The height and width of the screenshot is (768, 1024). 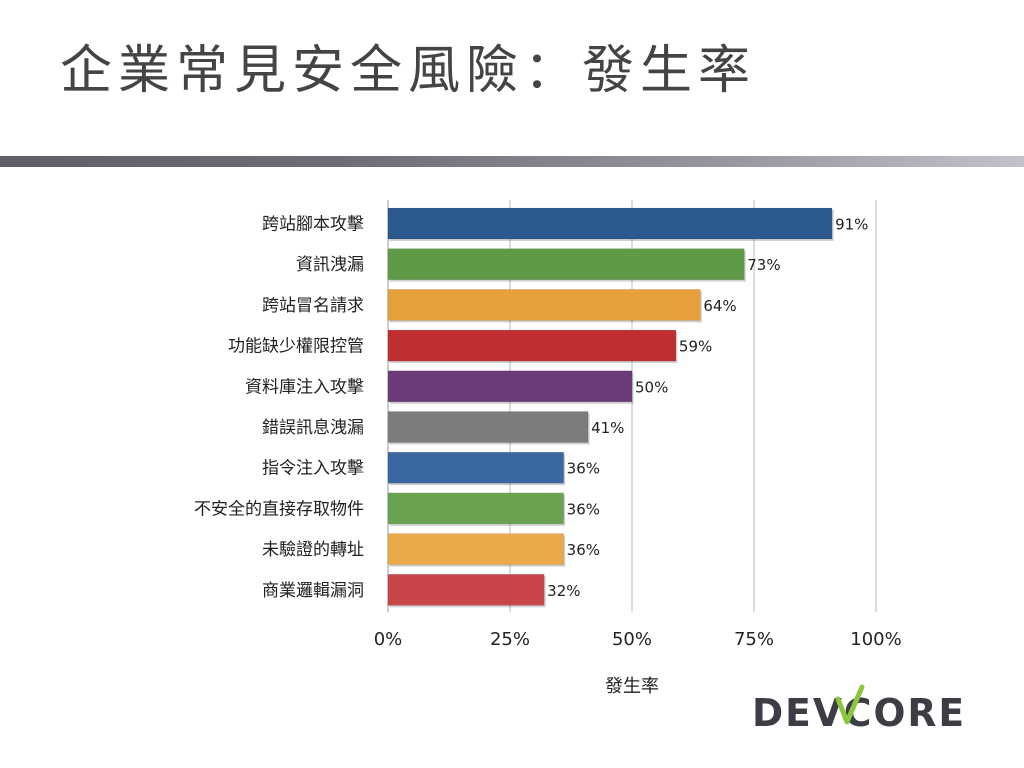 What do you see at coordinates (754, 639) in the screenshot?
I see `x-tick-label: 75%` at bounding box center [754, 639].